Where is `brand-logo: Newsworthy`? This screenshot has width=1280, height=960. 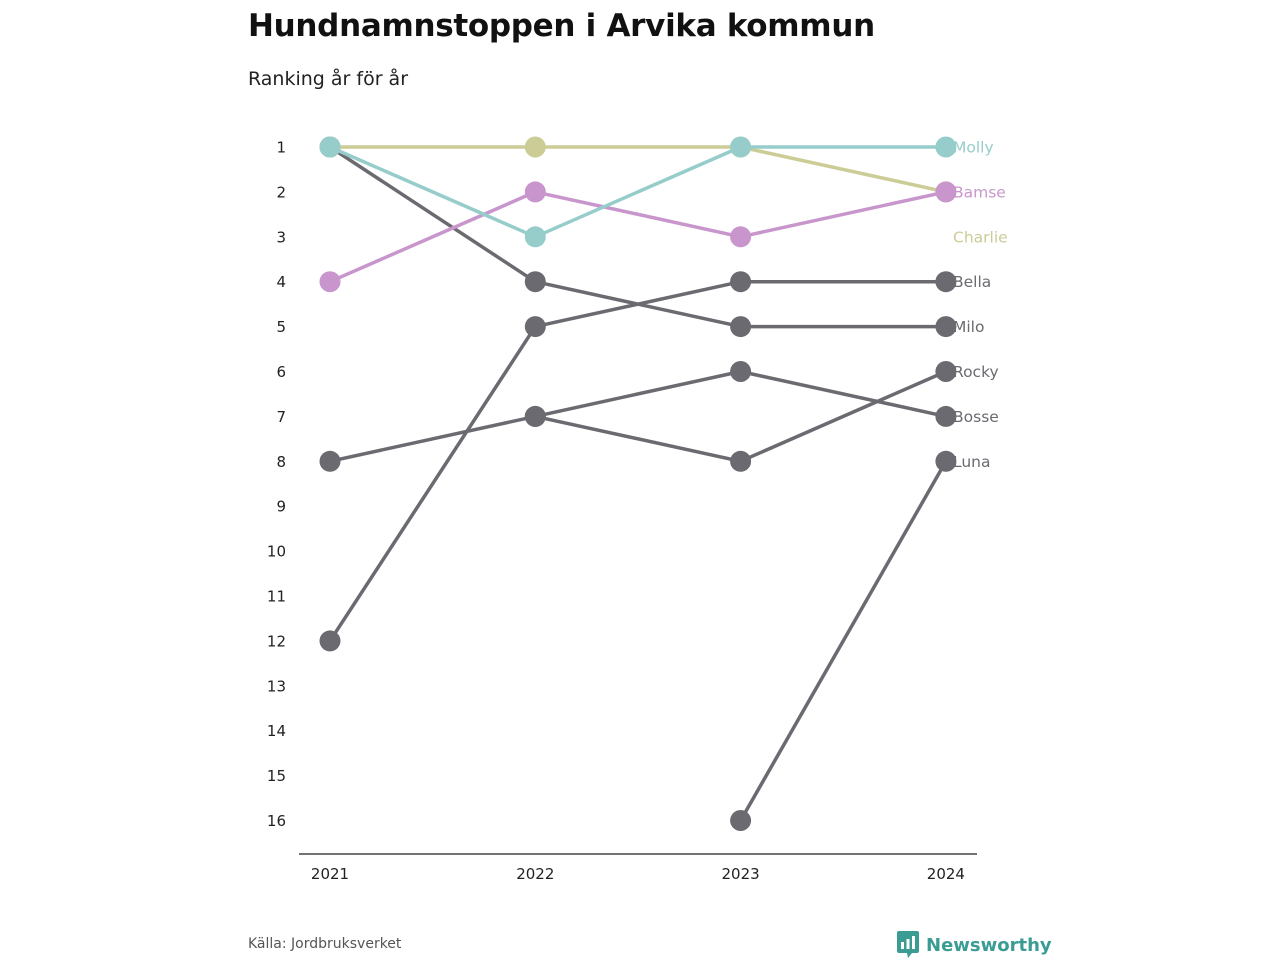
brand-logo: Newsworthy is located at coordinates (974, 945).